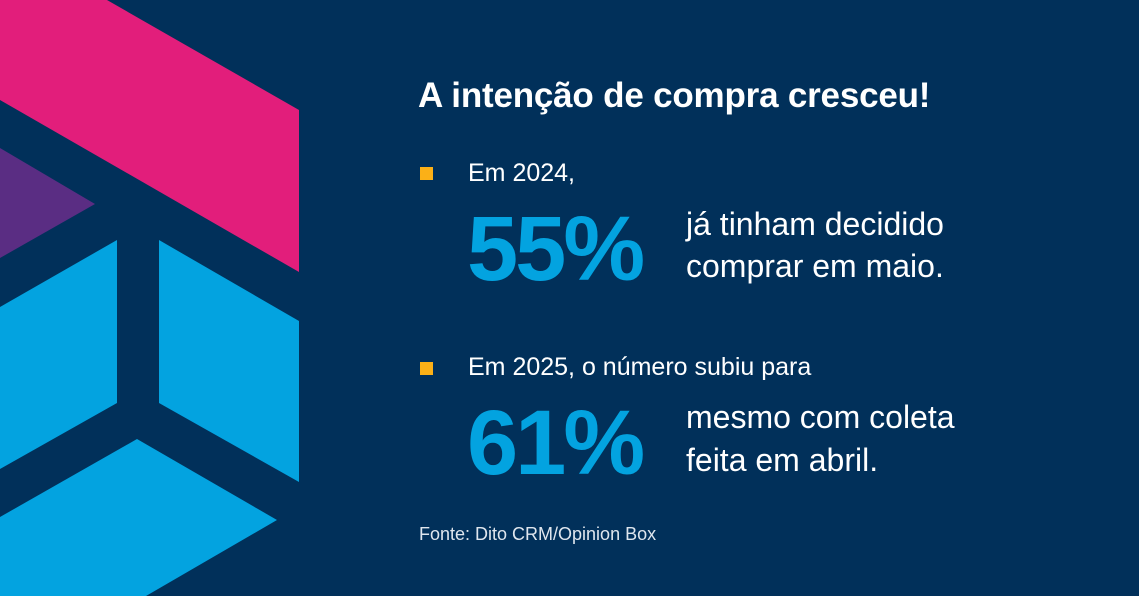  I want to click on stat-1-desc-line1: já tinham decidido, so click(815, 224).